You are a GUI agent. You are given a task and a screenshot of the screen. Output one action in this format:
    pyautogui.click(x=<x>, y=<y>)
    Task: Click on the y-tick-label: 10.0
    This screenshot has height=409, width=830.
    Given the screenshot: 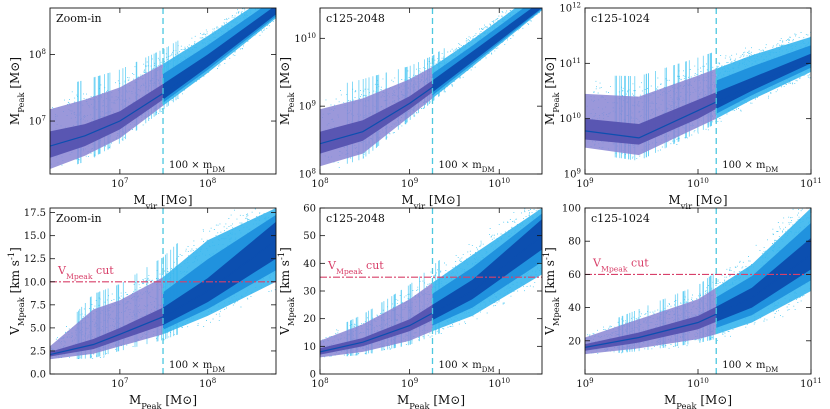 What is the action you would take?
    pyautogui.click(x=35, y=282)
    